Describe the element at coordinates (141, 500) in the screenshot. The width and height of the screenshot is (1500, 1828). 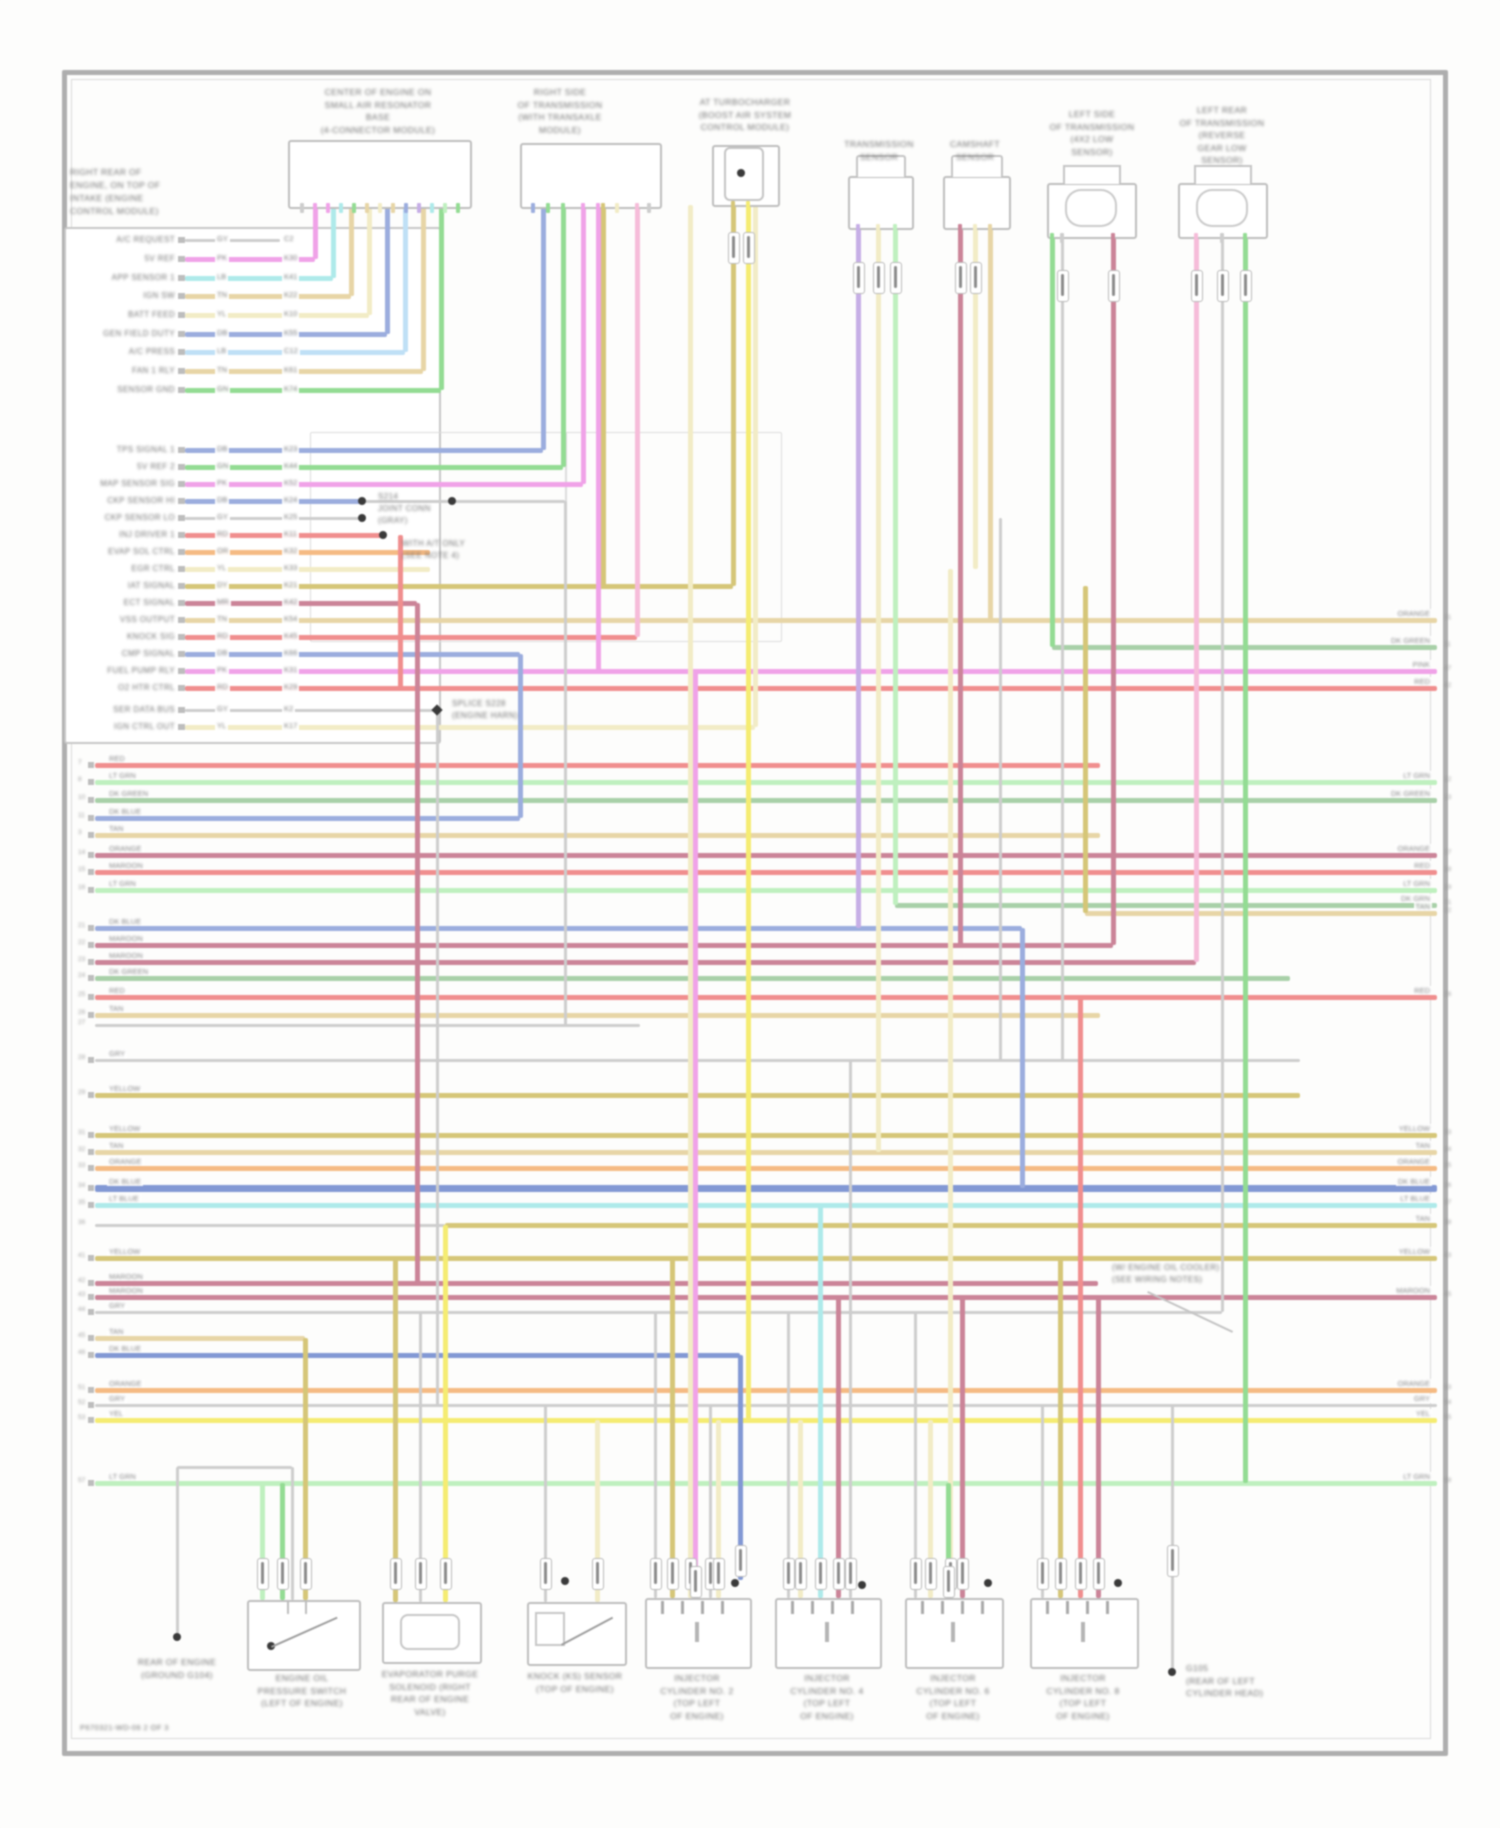
I see `pcm-pin-label: CKP SENSOR HI` at that location.